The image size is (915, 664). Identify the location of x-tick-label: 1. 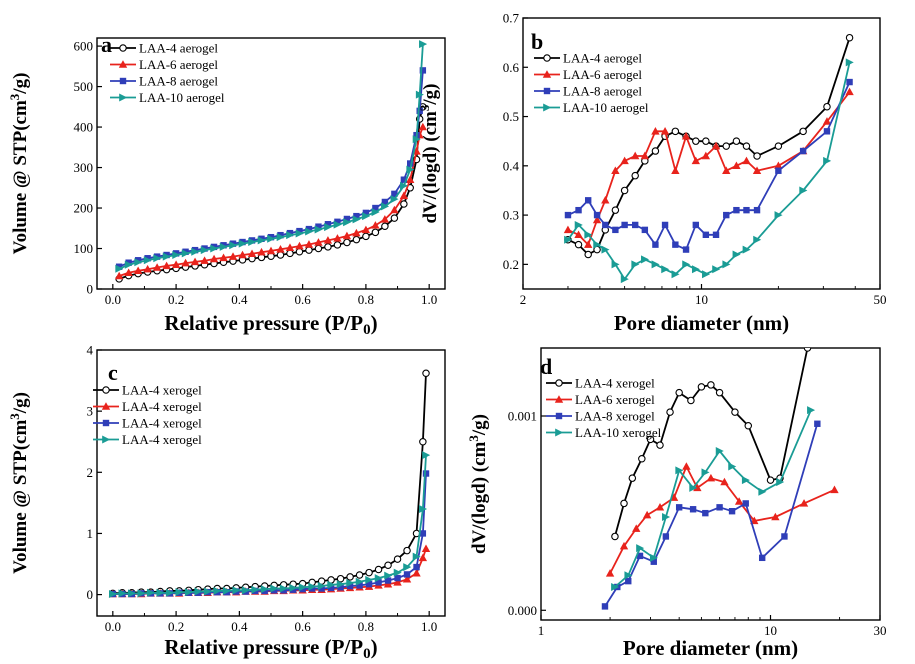
(541, 630).